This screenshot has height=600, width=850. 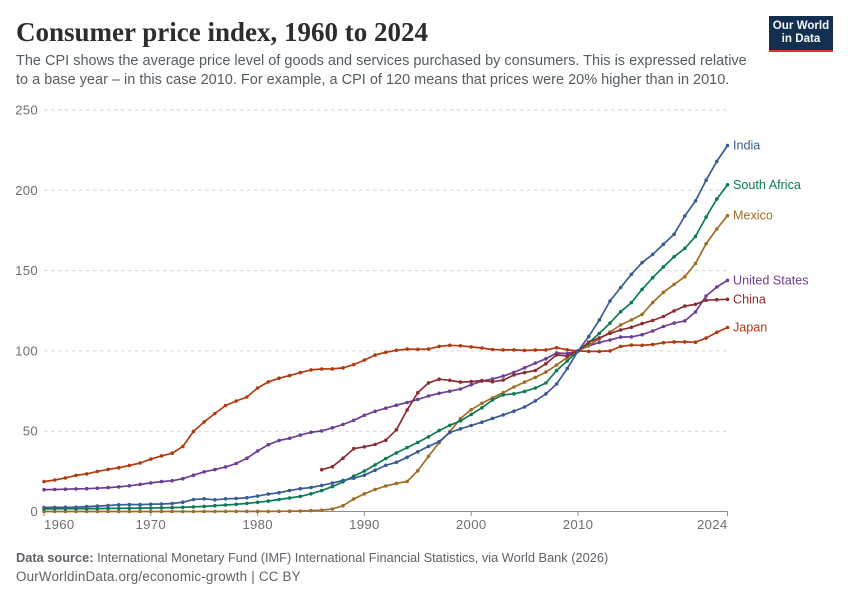 I want to click on svg-text: Japan, so click(x=750, y=328).